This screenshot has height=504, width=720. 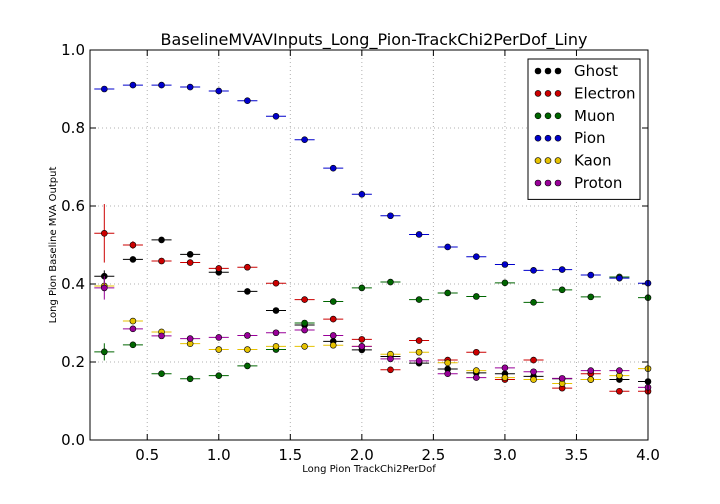 I want to click on x-tick-label: 1.0, so click(x=219, y=455).